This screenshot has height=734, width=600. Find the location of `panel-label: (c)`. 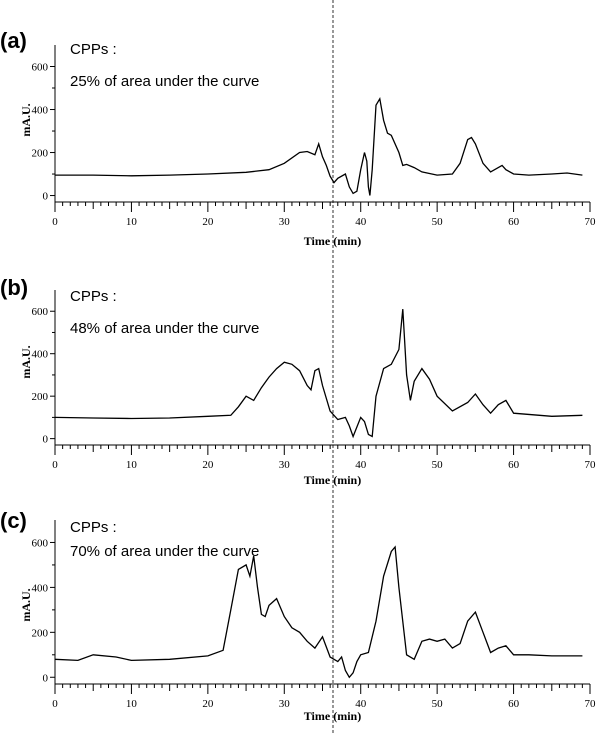

panel-label: (c) is located at coordinates (13, 520).